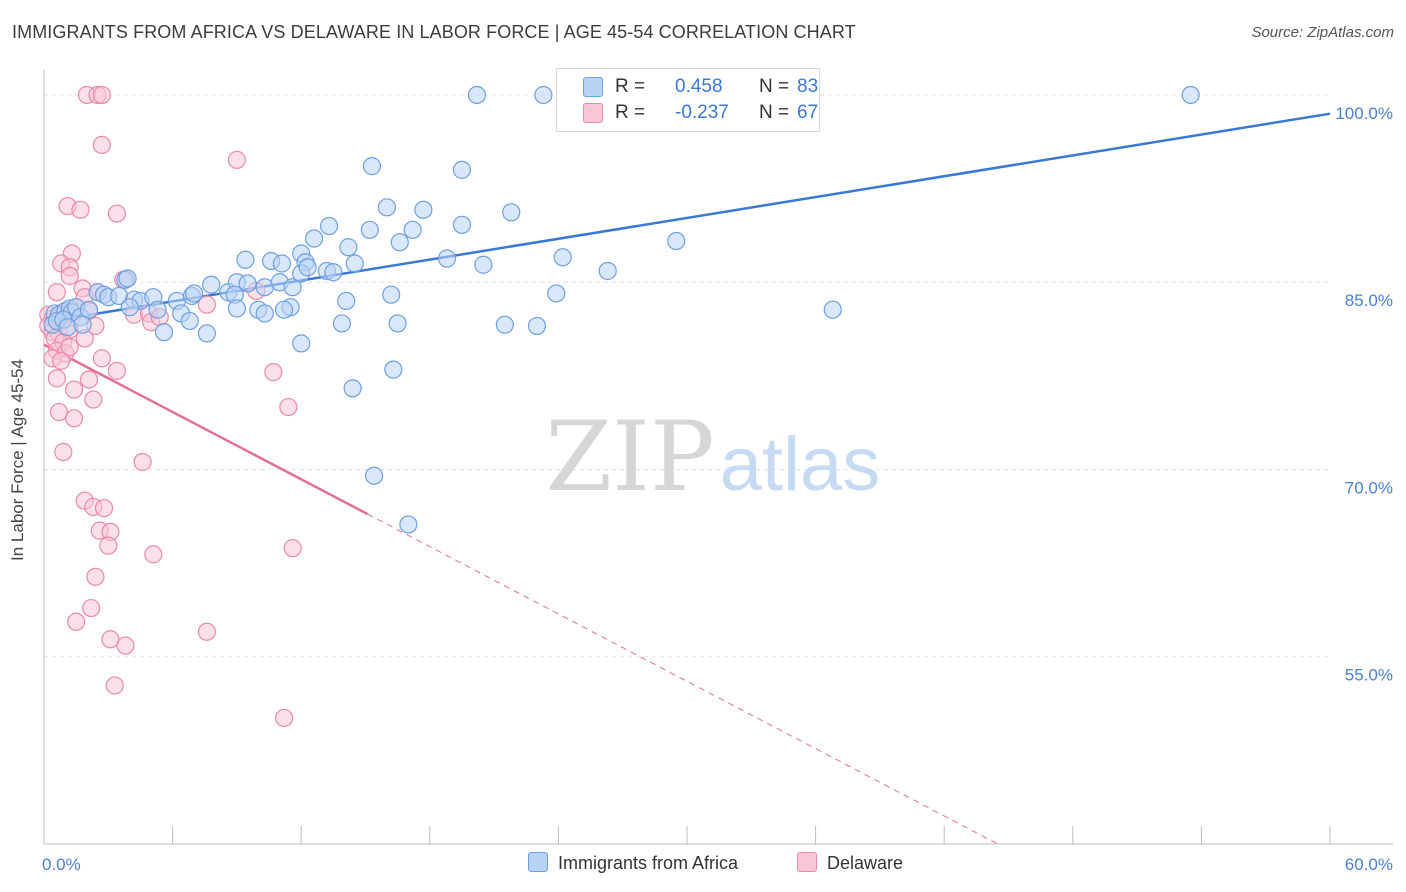  What do you see at coordinates (593, 87) in the screenshot?
I see `blue-swatch` at bounding box center [593, 87].